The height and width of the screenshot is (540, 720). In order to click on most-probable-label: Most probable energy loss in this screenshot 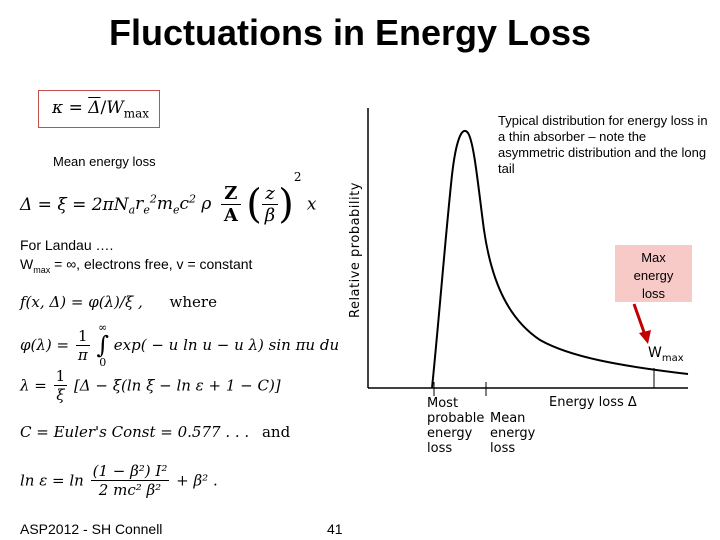, I will do `click(456, 426)`.